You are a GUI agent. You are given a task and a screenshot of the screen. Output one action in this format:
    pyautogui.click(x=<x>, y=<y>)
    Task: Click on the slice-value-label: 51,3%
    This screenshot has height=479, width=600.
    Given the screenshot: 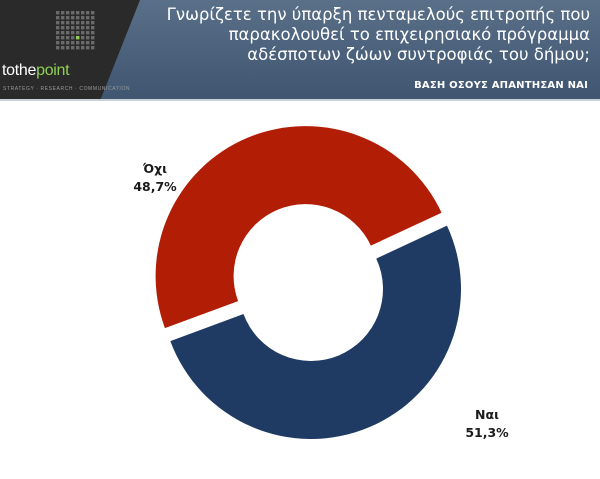 What is the action you would take?
    pyautogui.click(x=487, y=432)
    